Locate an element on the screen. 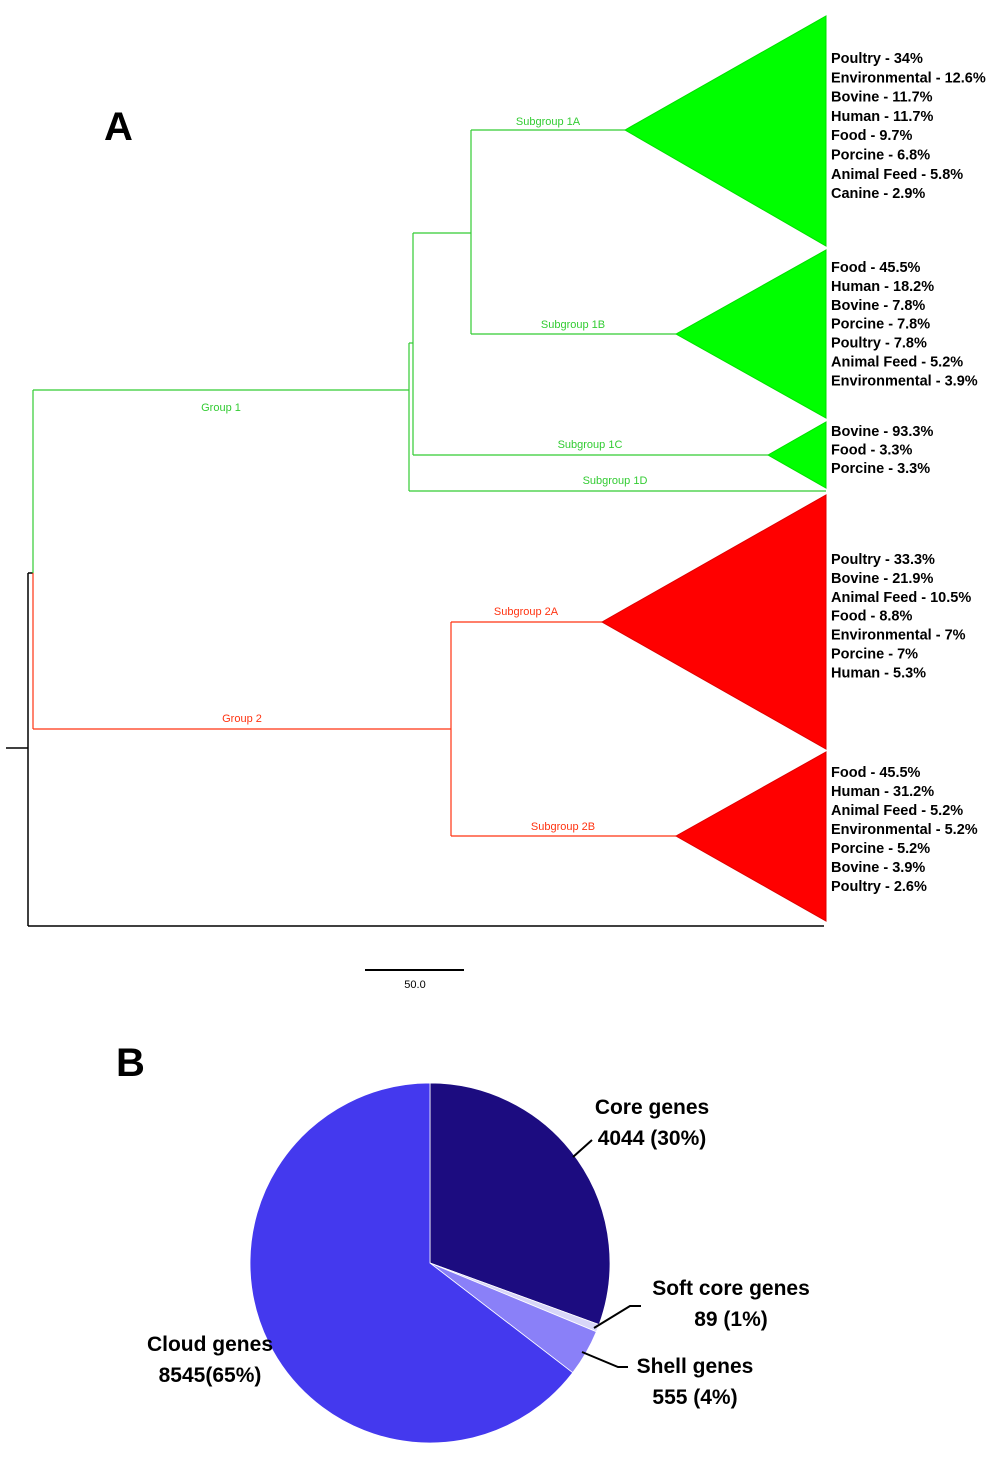 Image resolution: width=1000 pixels, height=1470 pixels. composition-entry: Poultry - 33.3% is located at coordinates (883, 560).